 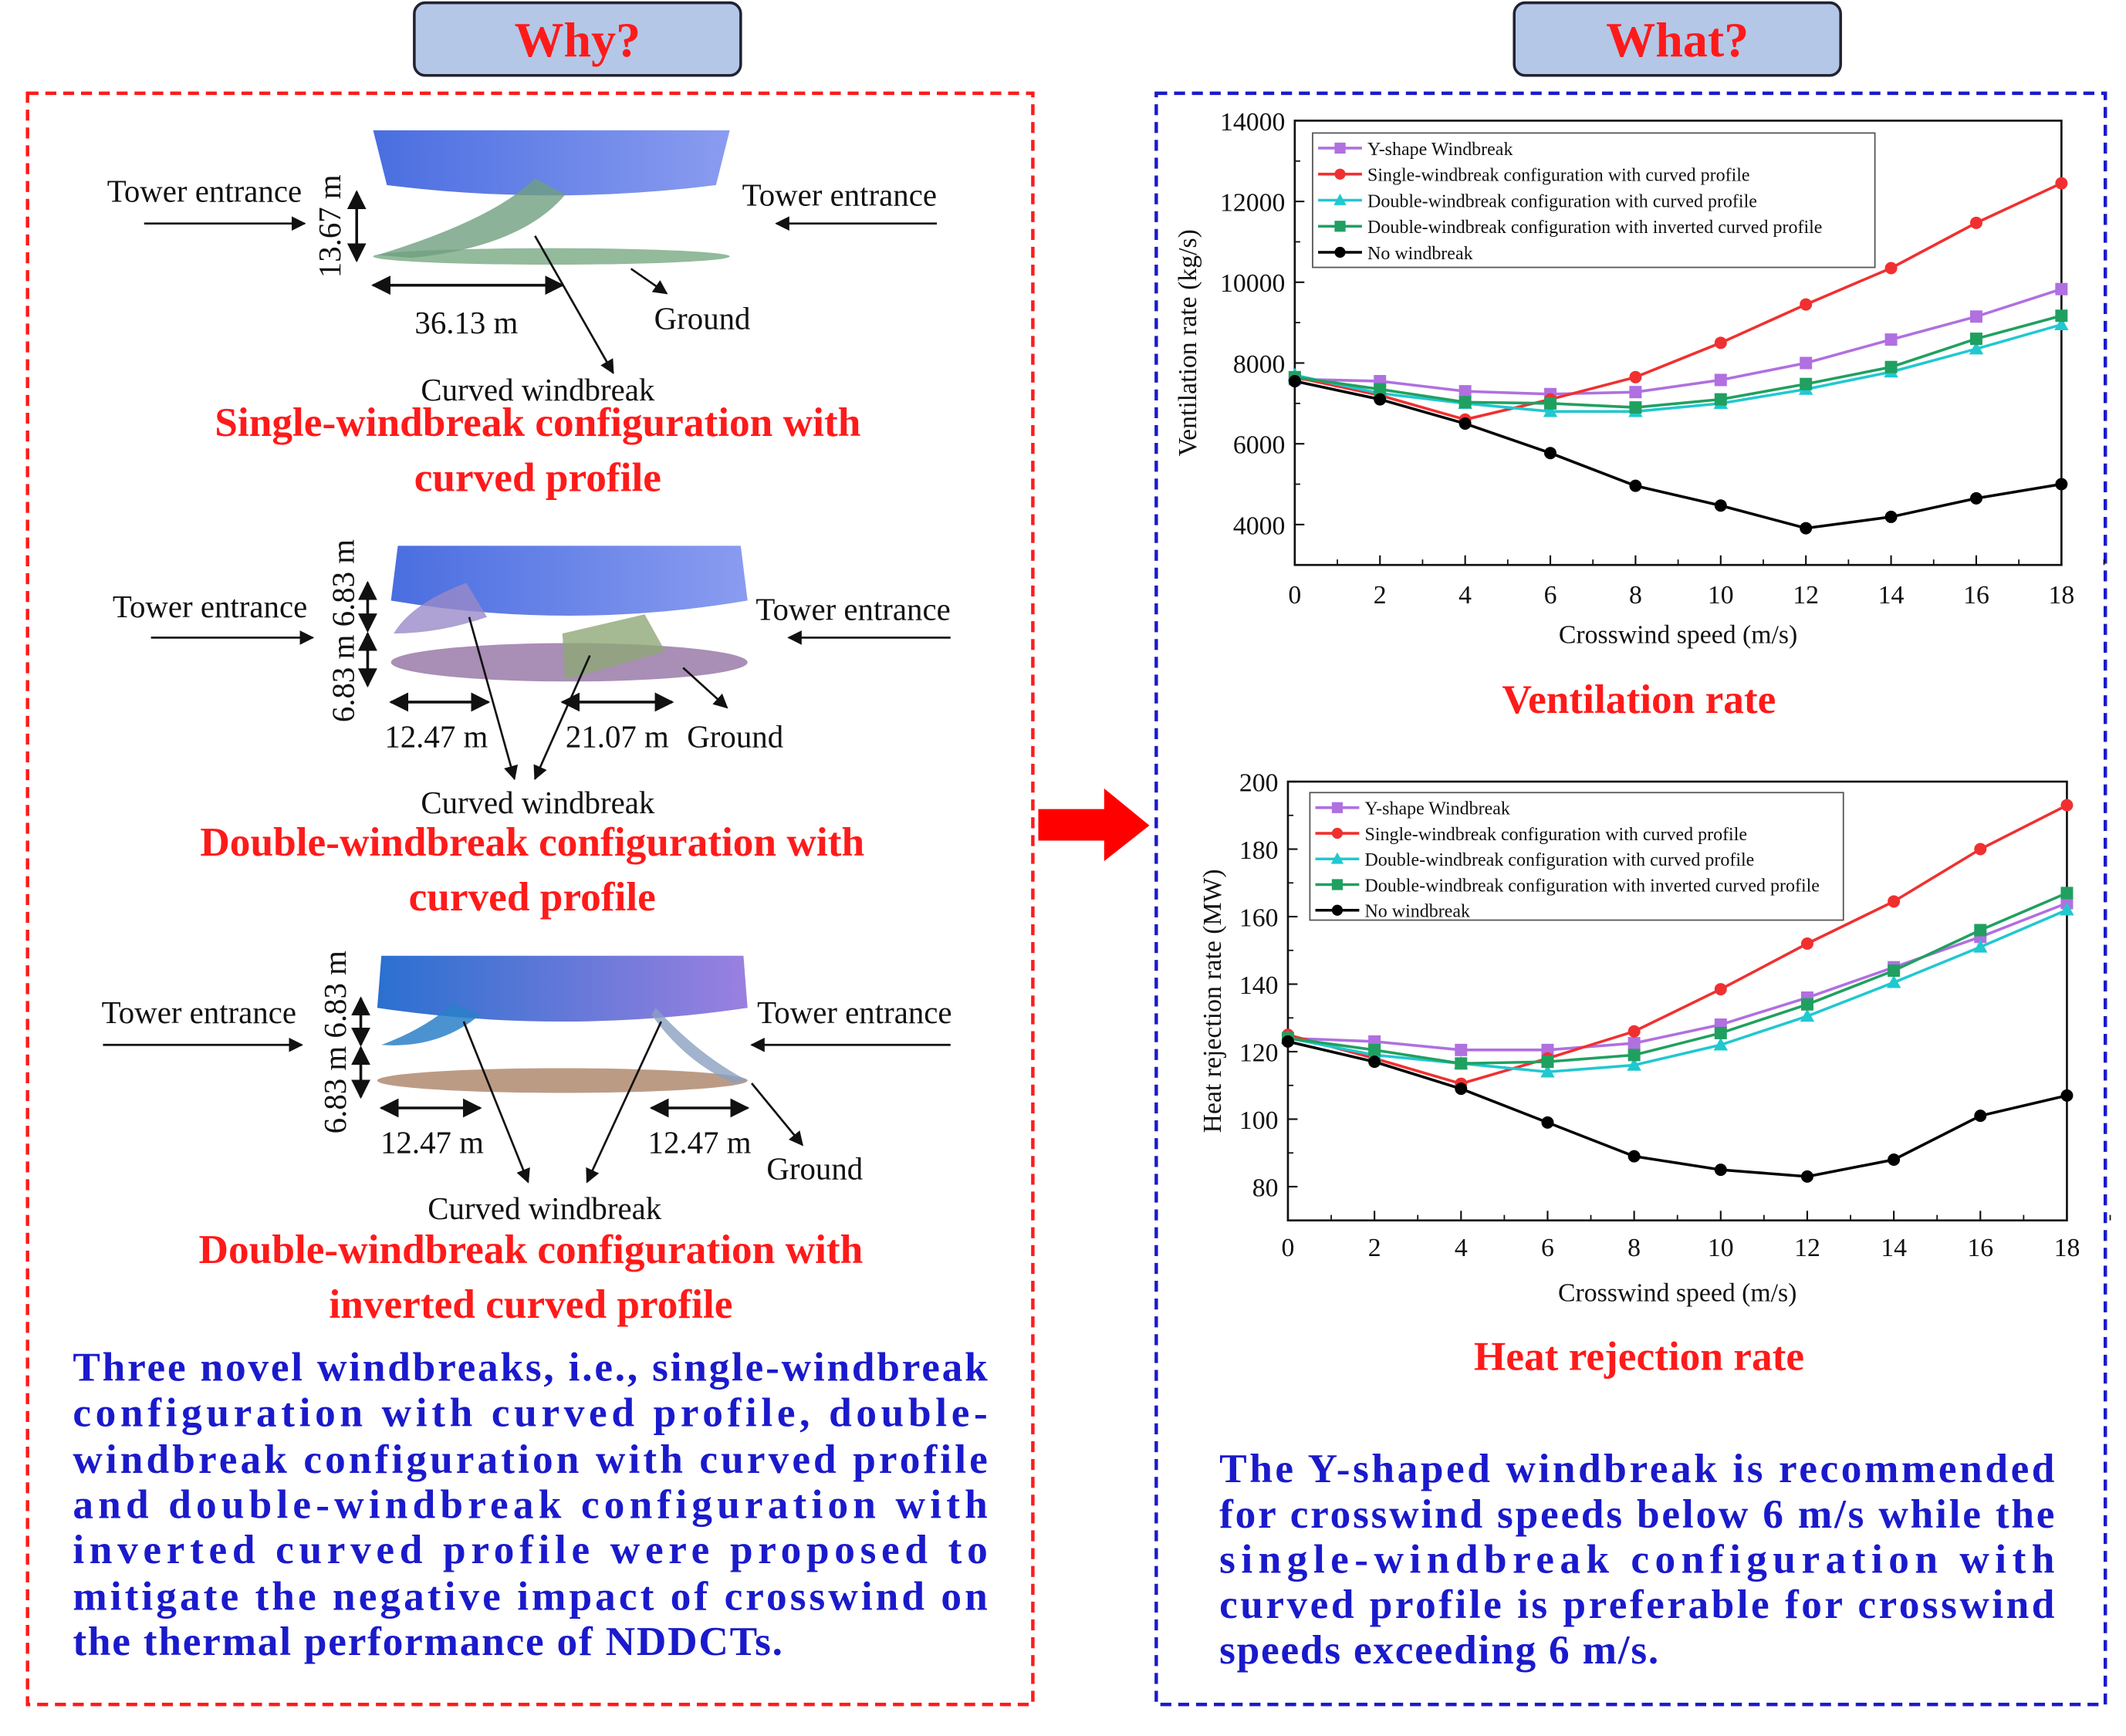 I want to click on y-tick-label: 120, so click(x=1259, y=1053).